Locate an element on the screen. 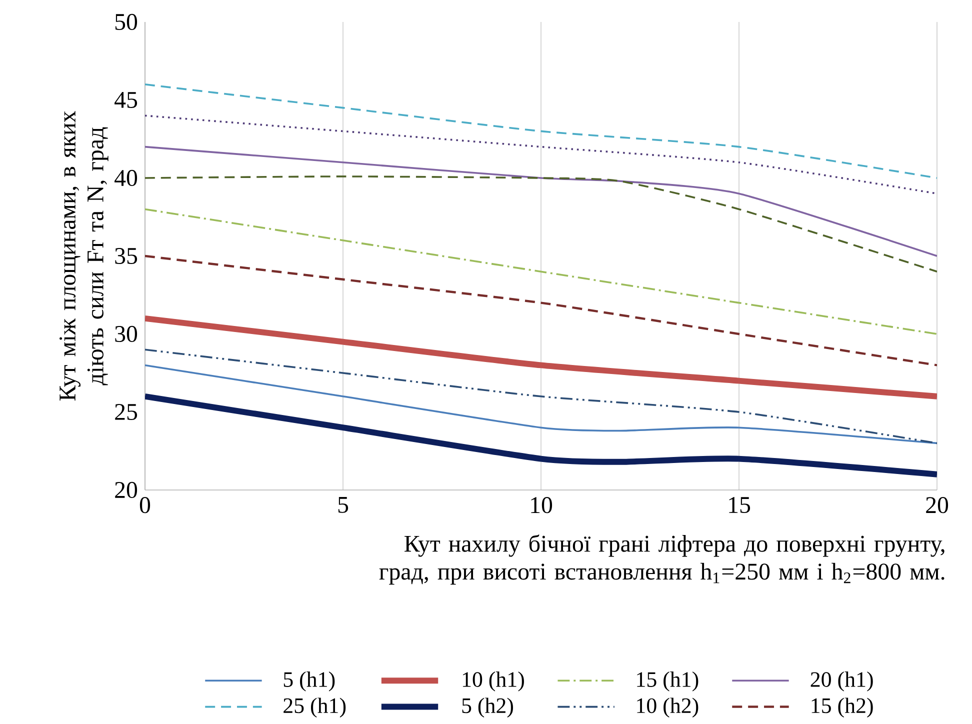 The image size is (972, 724). legend-label: 10 (h2) is located at coordinates (667, 708).